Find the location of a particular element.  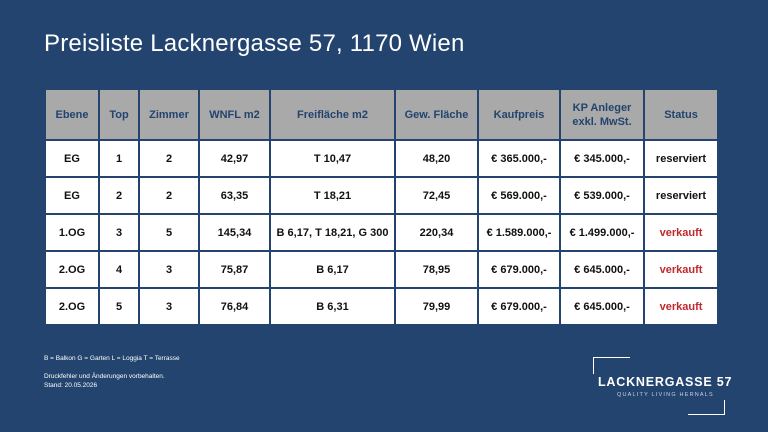

cell-gew-flaeche: 48,20 is located at coordinates (436, 158).